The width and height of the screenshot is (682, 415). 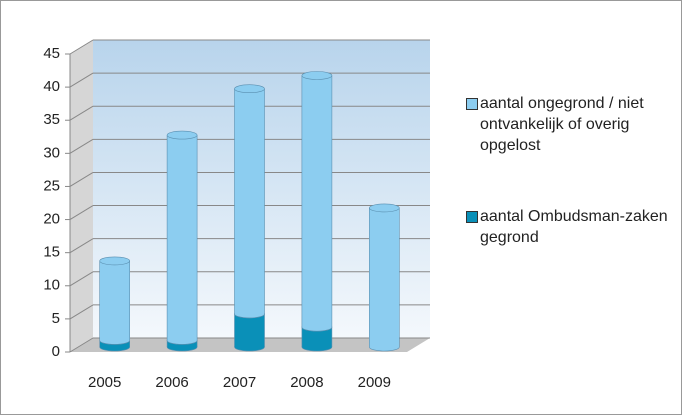 I want to click on y-tick-label: 30, so click(x=51, y=152).